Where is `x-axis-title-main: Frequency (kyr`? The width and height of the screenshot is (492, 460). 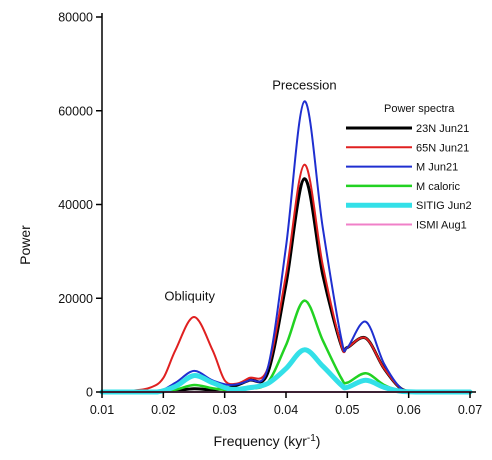 x-axis-title-main: Frequency (kyr is located at coordinates (261, 441).